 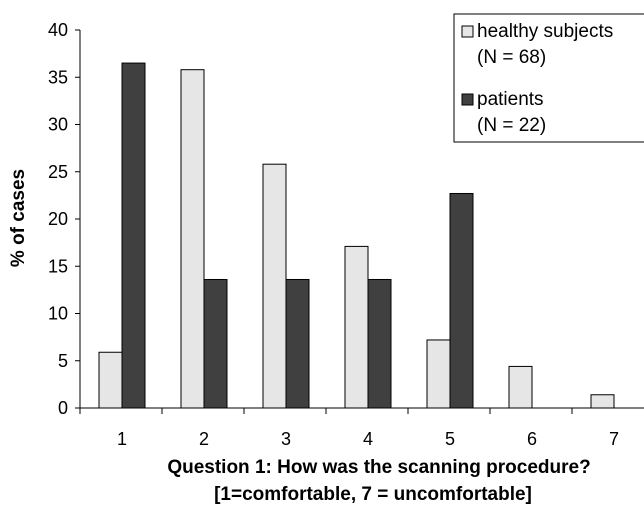 What do you see at coordinates (18, 218) in the screenshot?
I see `y-axis-title: % of cases` at bounding box center [18, 218].